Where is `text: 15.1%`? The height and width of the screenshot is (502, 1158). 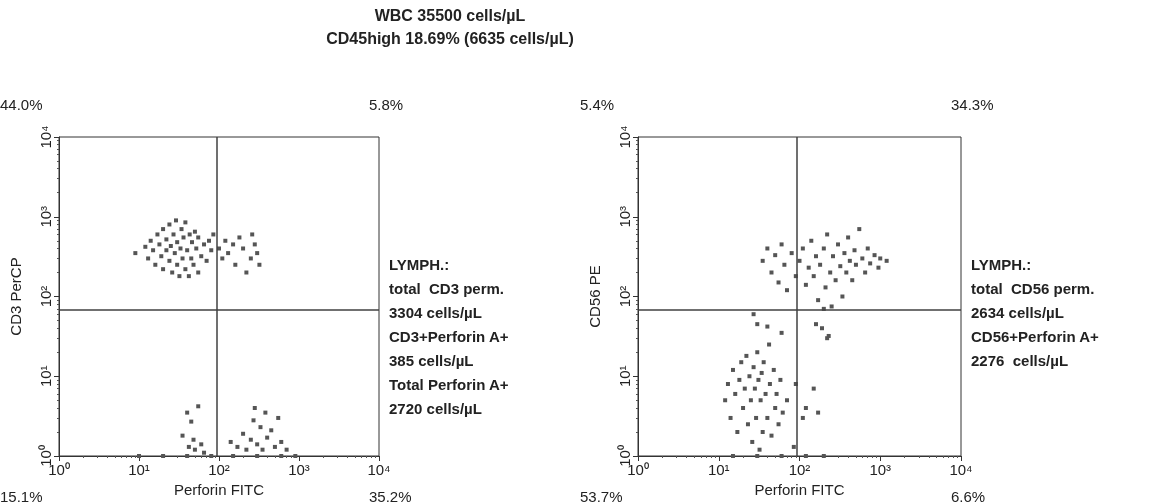 text: 15.1% is located at coordinates (21, 494).